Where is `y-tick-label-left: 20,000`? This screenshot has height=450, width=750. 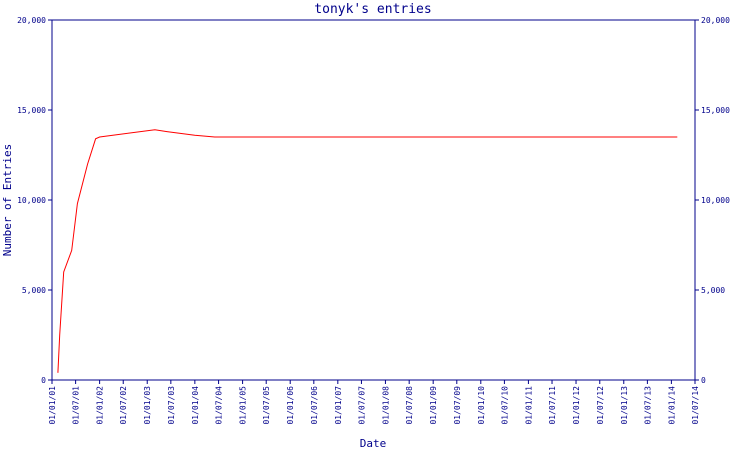
y-tick-label-left: 20,000 is located at coordinates (31, 20).